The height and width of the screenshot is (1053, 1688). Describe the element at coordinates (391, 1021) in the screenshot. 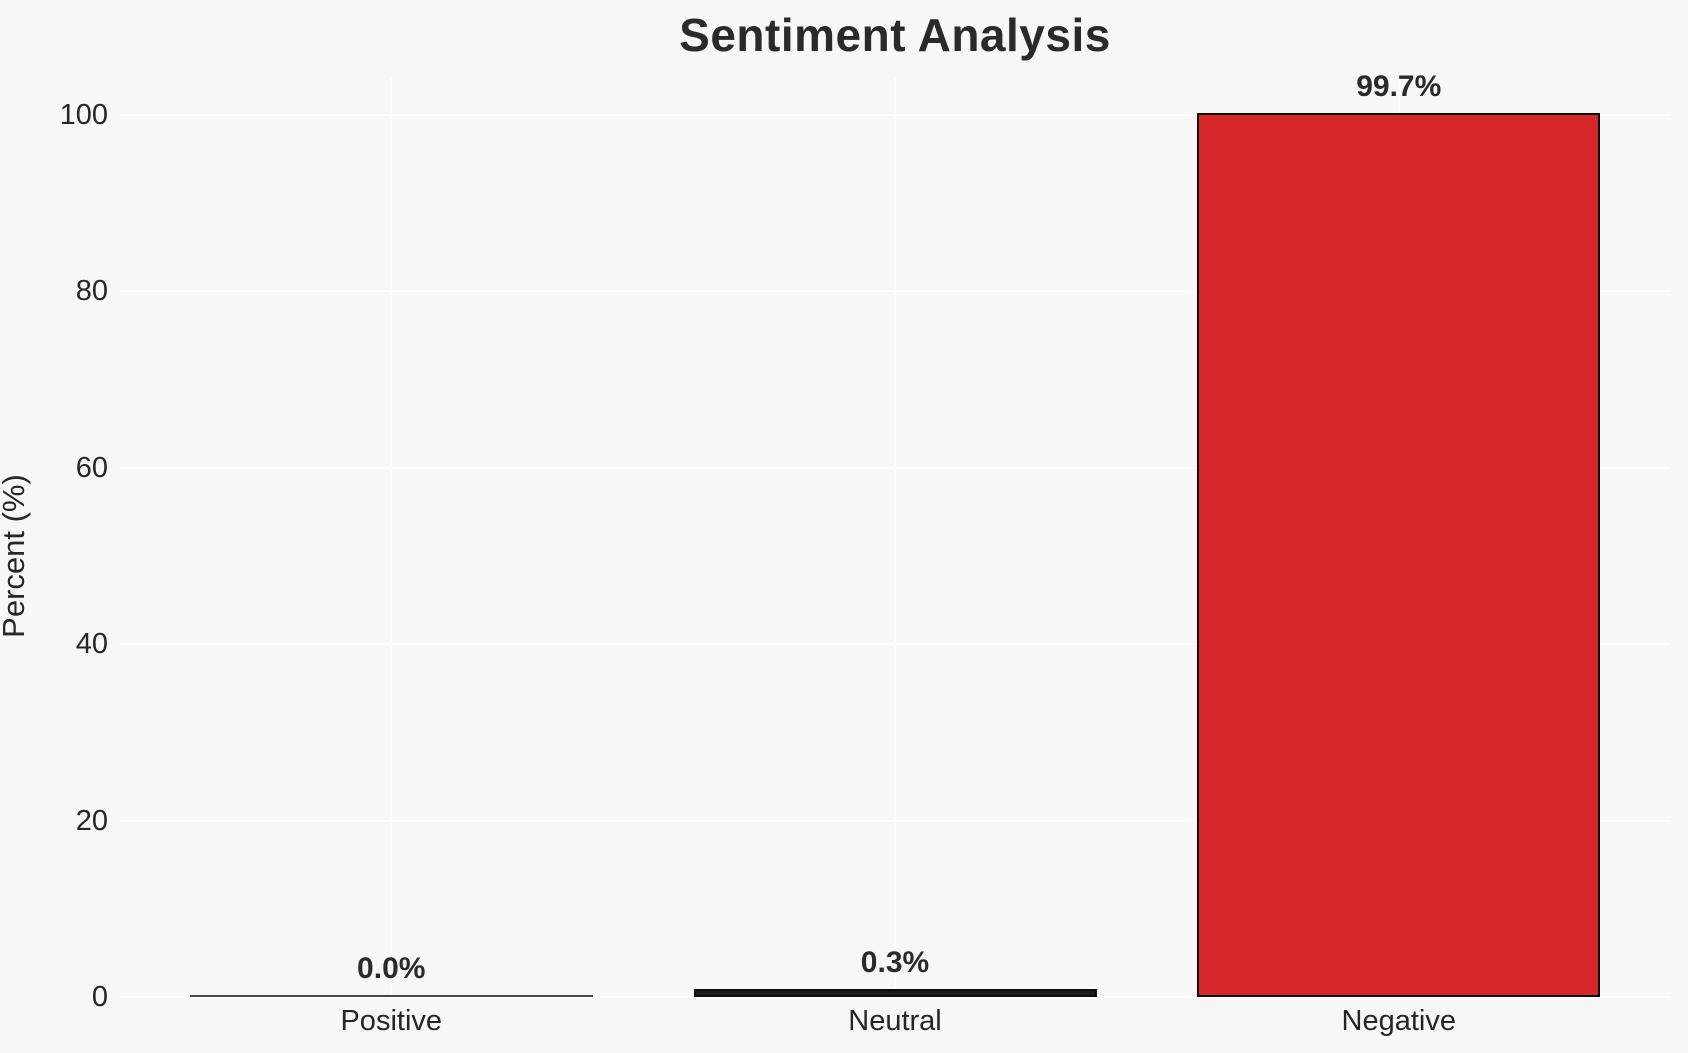

I see `x-tick-label: Positive` at that location.